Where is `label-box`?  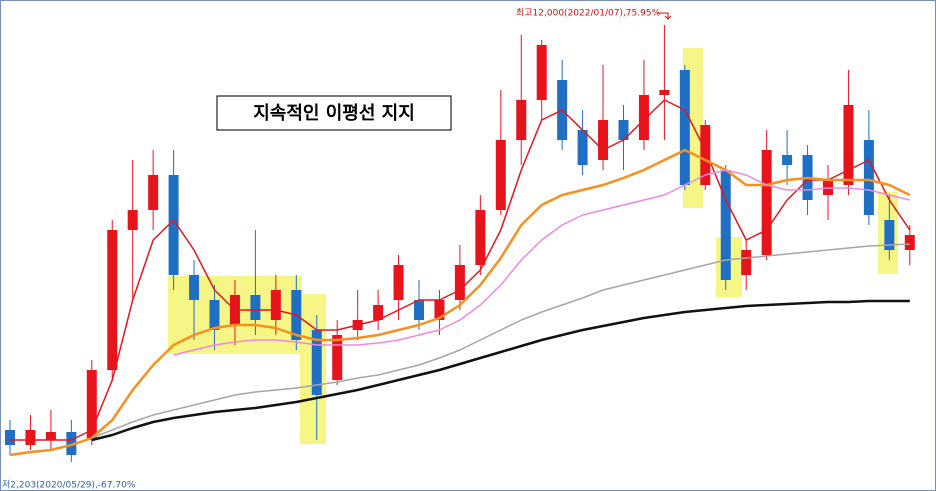
label-box is located at coordinates (334, 113).